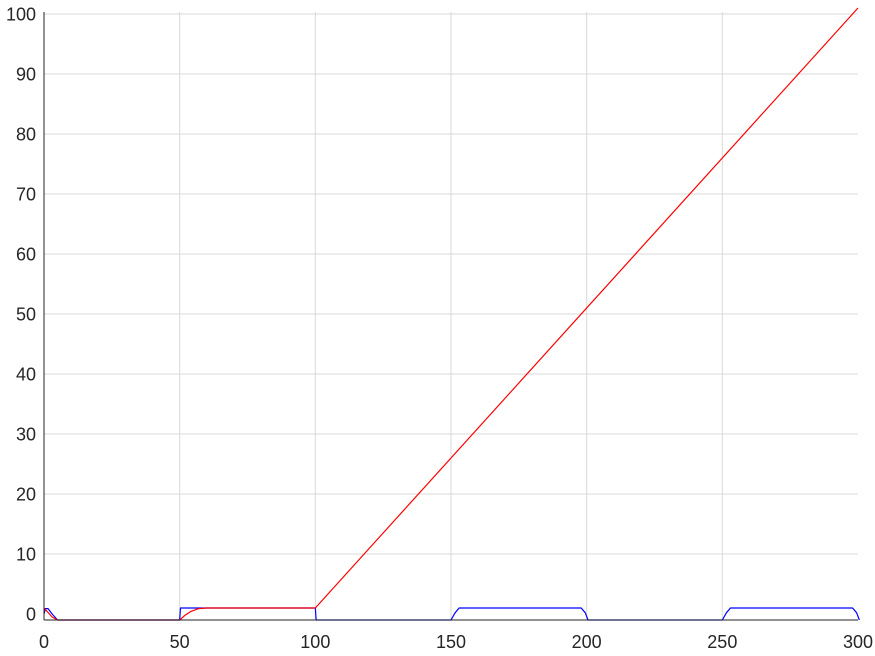  Describe the element at coordinates (451, 642) in the screenshot. I see `x-tick-label: 150` at that location.